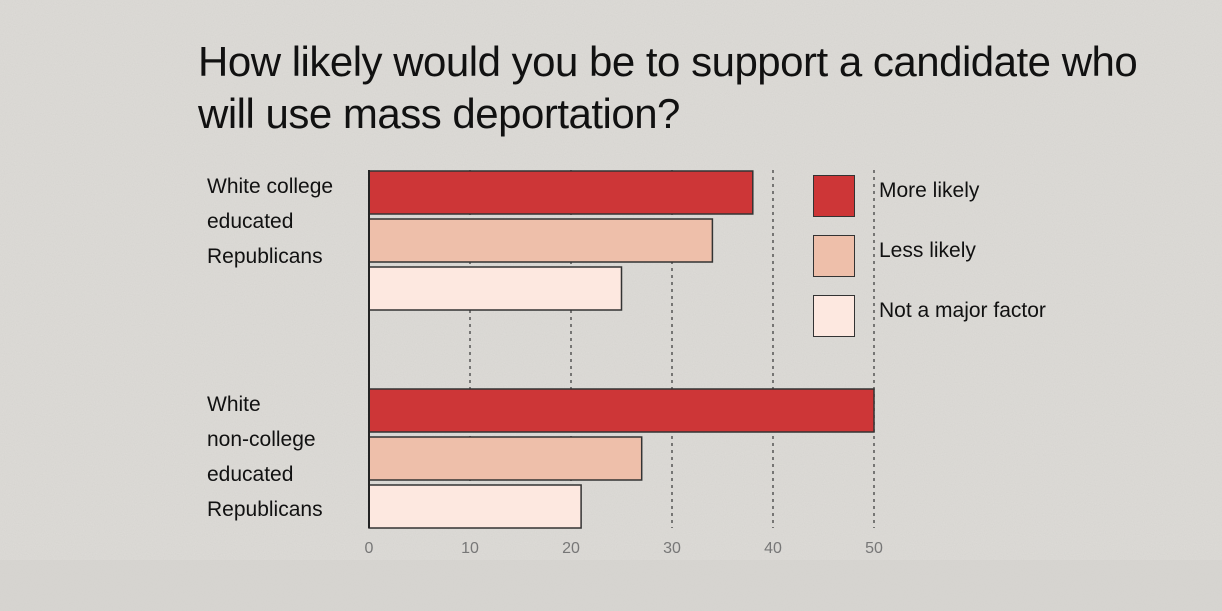  What do you see at coordinates (672, 548) in the screenshot?
I see `x-tick-label-30: 30` at bounding box center [672, 548].